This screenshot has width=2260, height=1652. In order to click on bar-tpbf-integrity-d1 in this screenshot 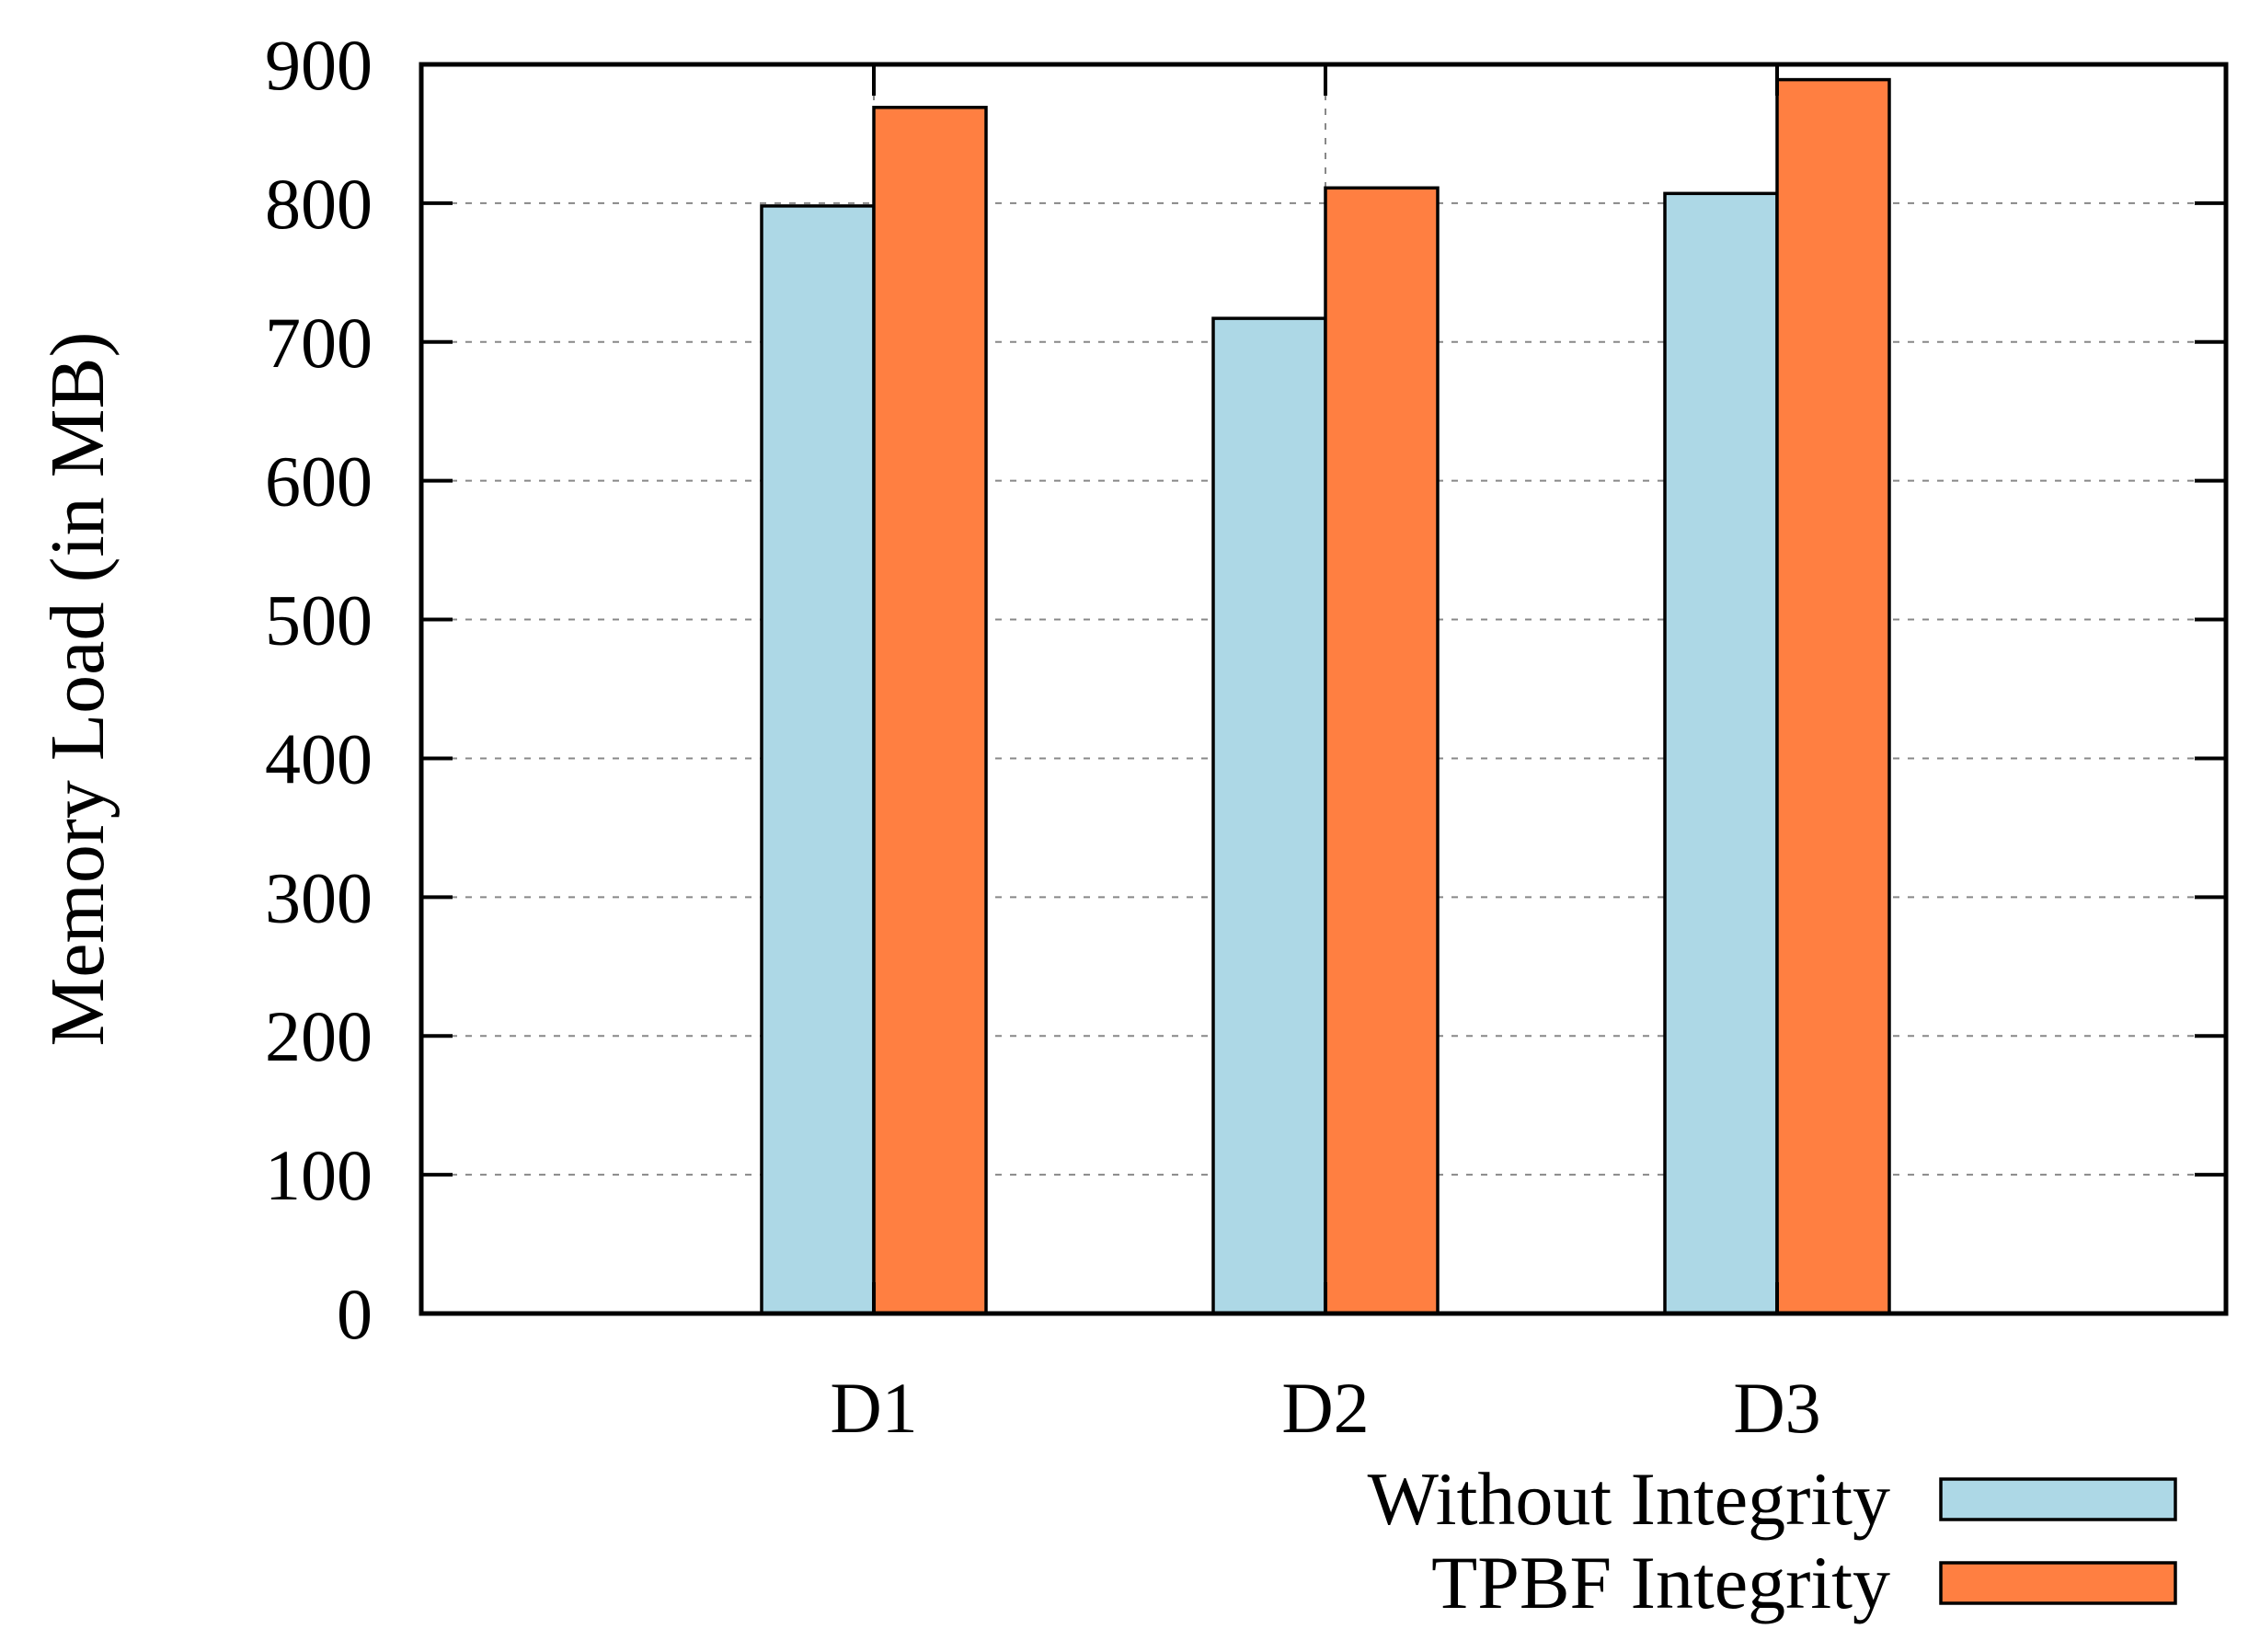, I will do `click(930, 710)`.